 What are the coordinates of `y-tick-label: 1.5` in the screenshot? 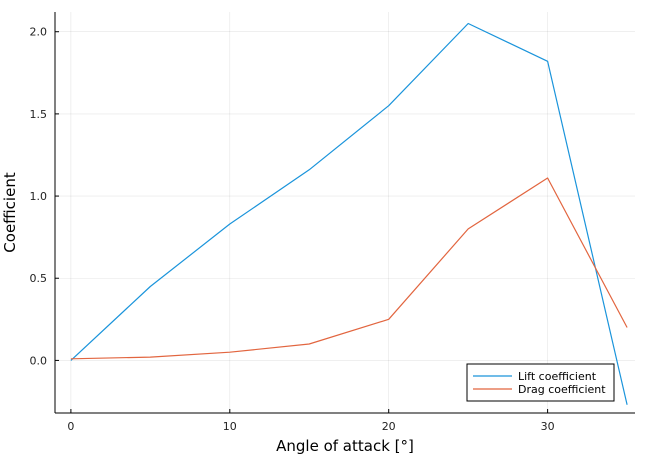 It's located at (39, 114).